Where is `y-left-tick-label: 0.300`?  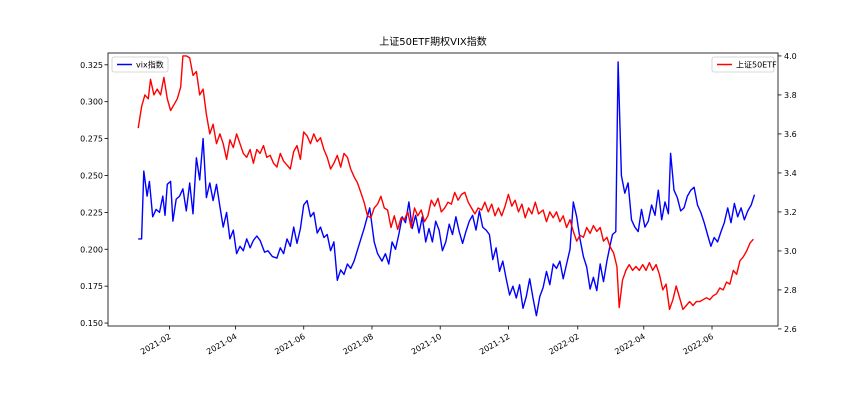 y-left-tick-label: 0.300 is located at coordinates (91, 102).